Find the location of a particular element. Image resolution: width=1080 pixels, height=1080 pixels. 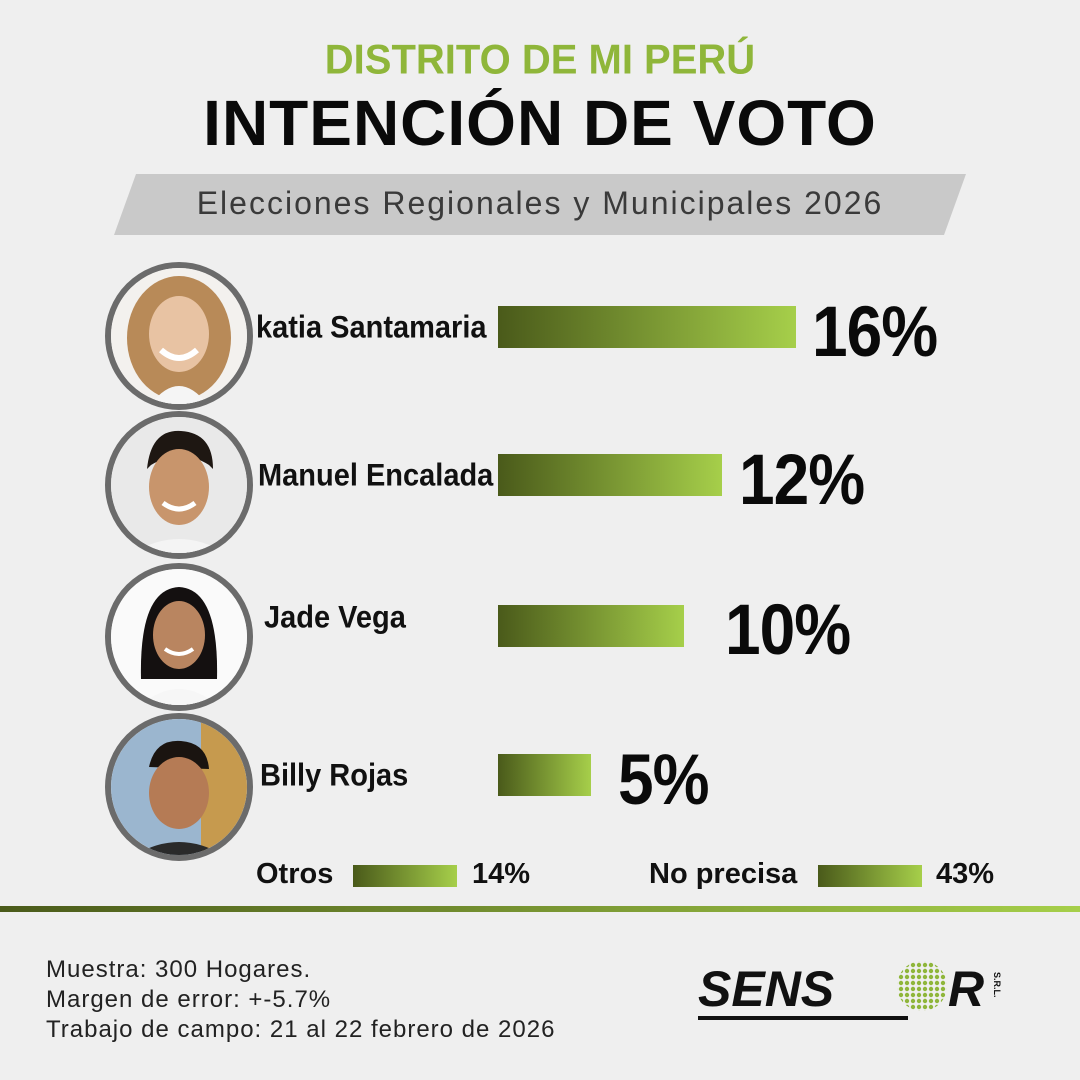

undecided-percent: 43% is located at coordinates (965, 874).